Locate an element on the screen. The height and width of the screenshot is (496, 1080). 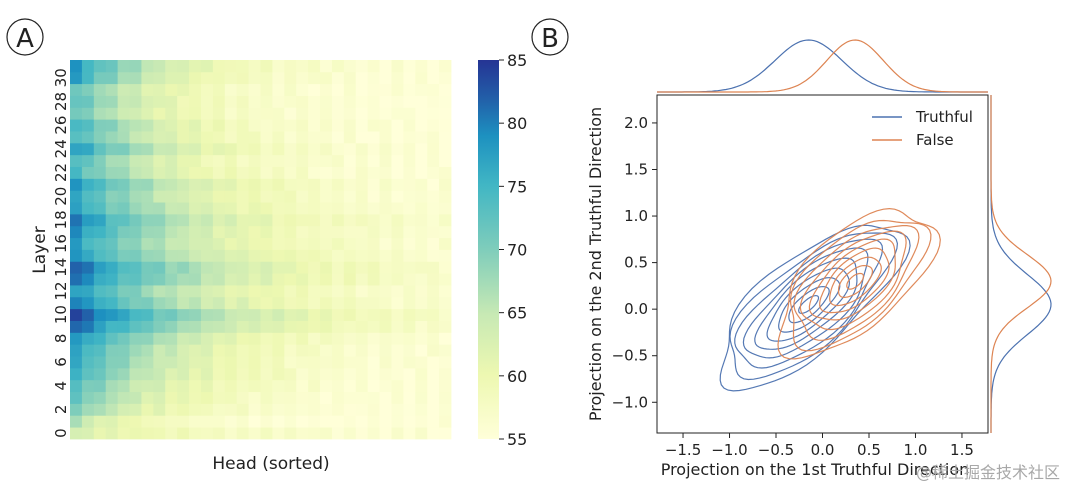
kde-x-tick-label: 1.0 is located at coordinates (916, 450).